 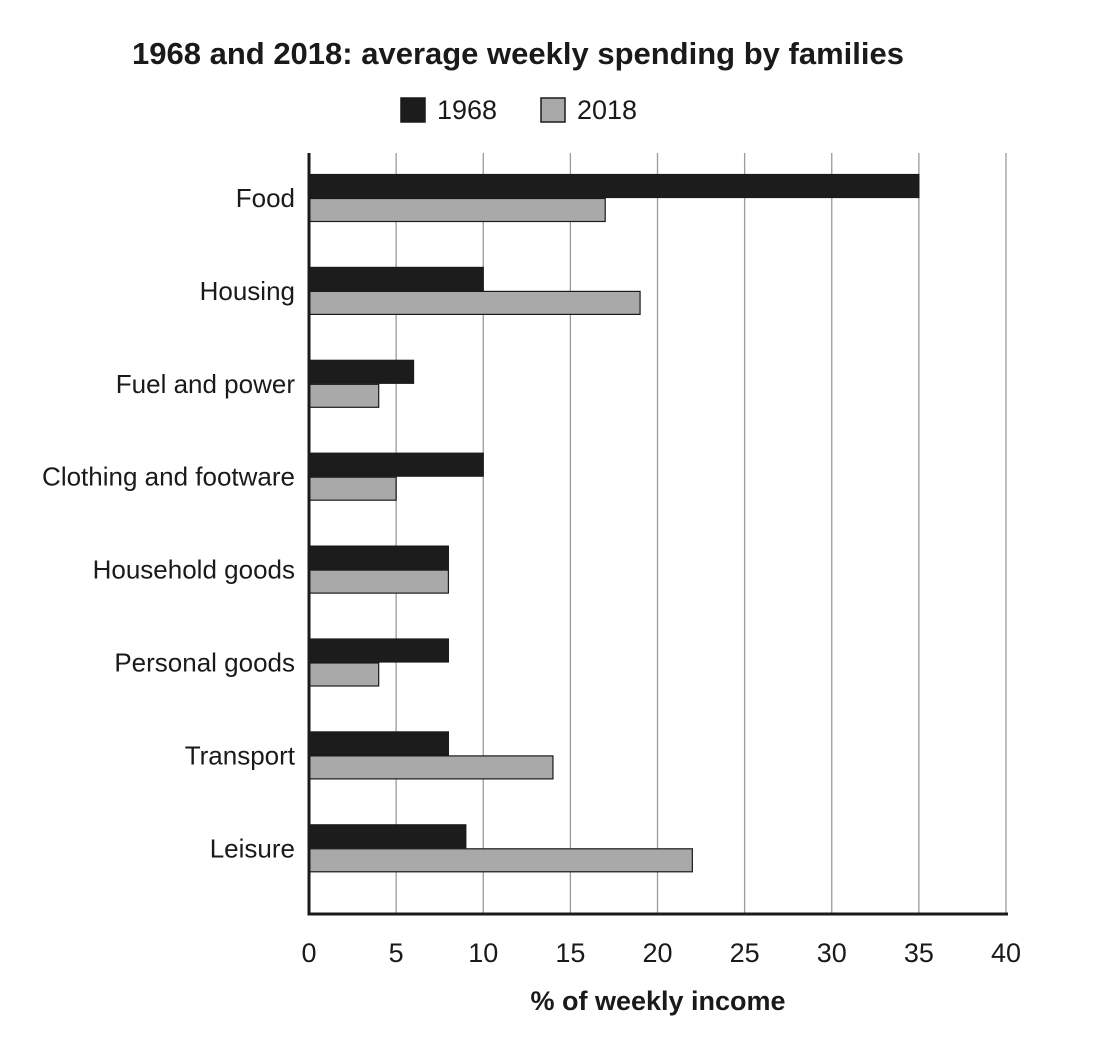 I want to click on bar-housing-1968, so click(x=396, y=278).